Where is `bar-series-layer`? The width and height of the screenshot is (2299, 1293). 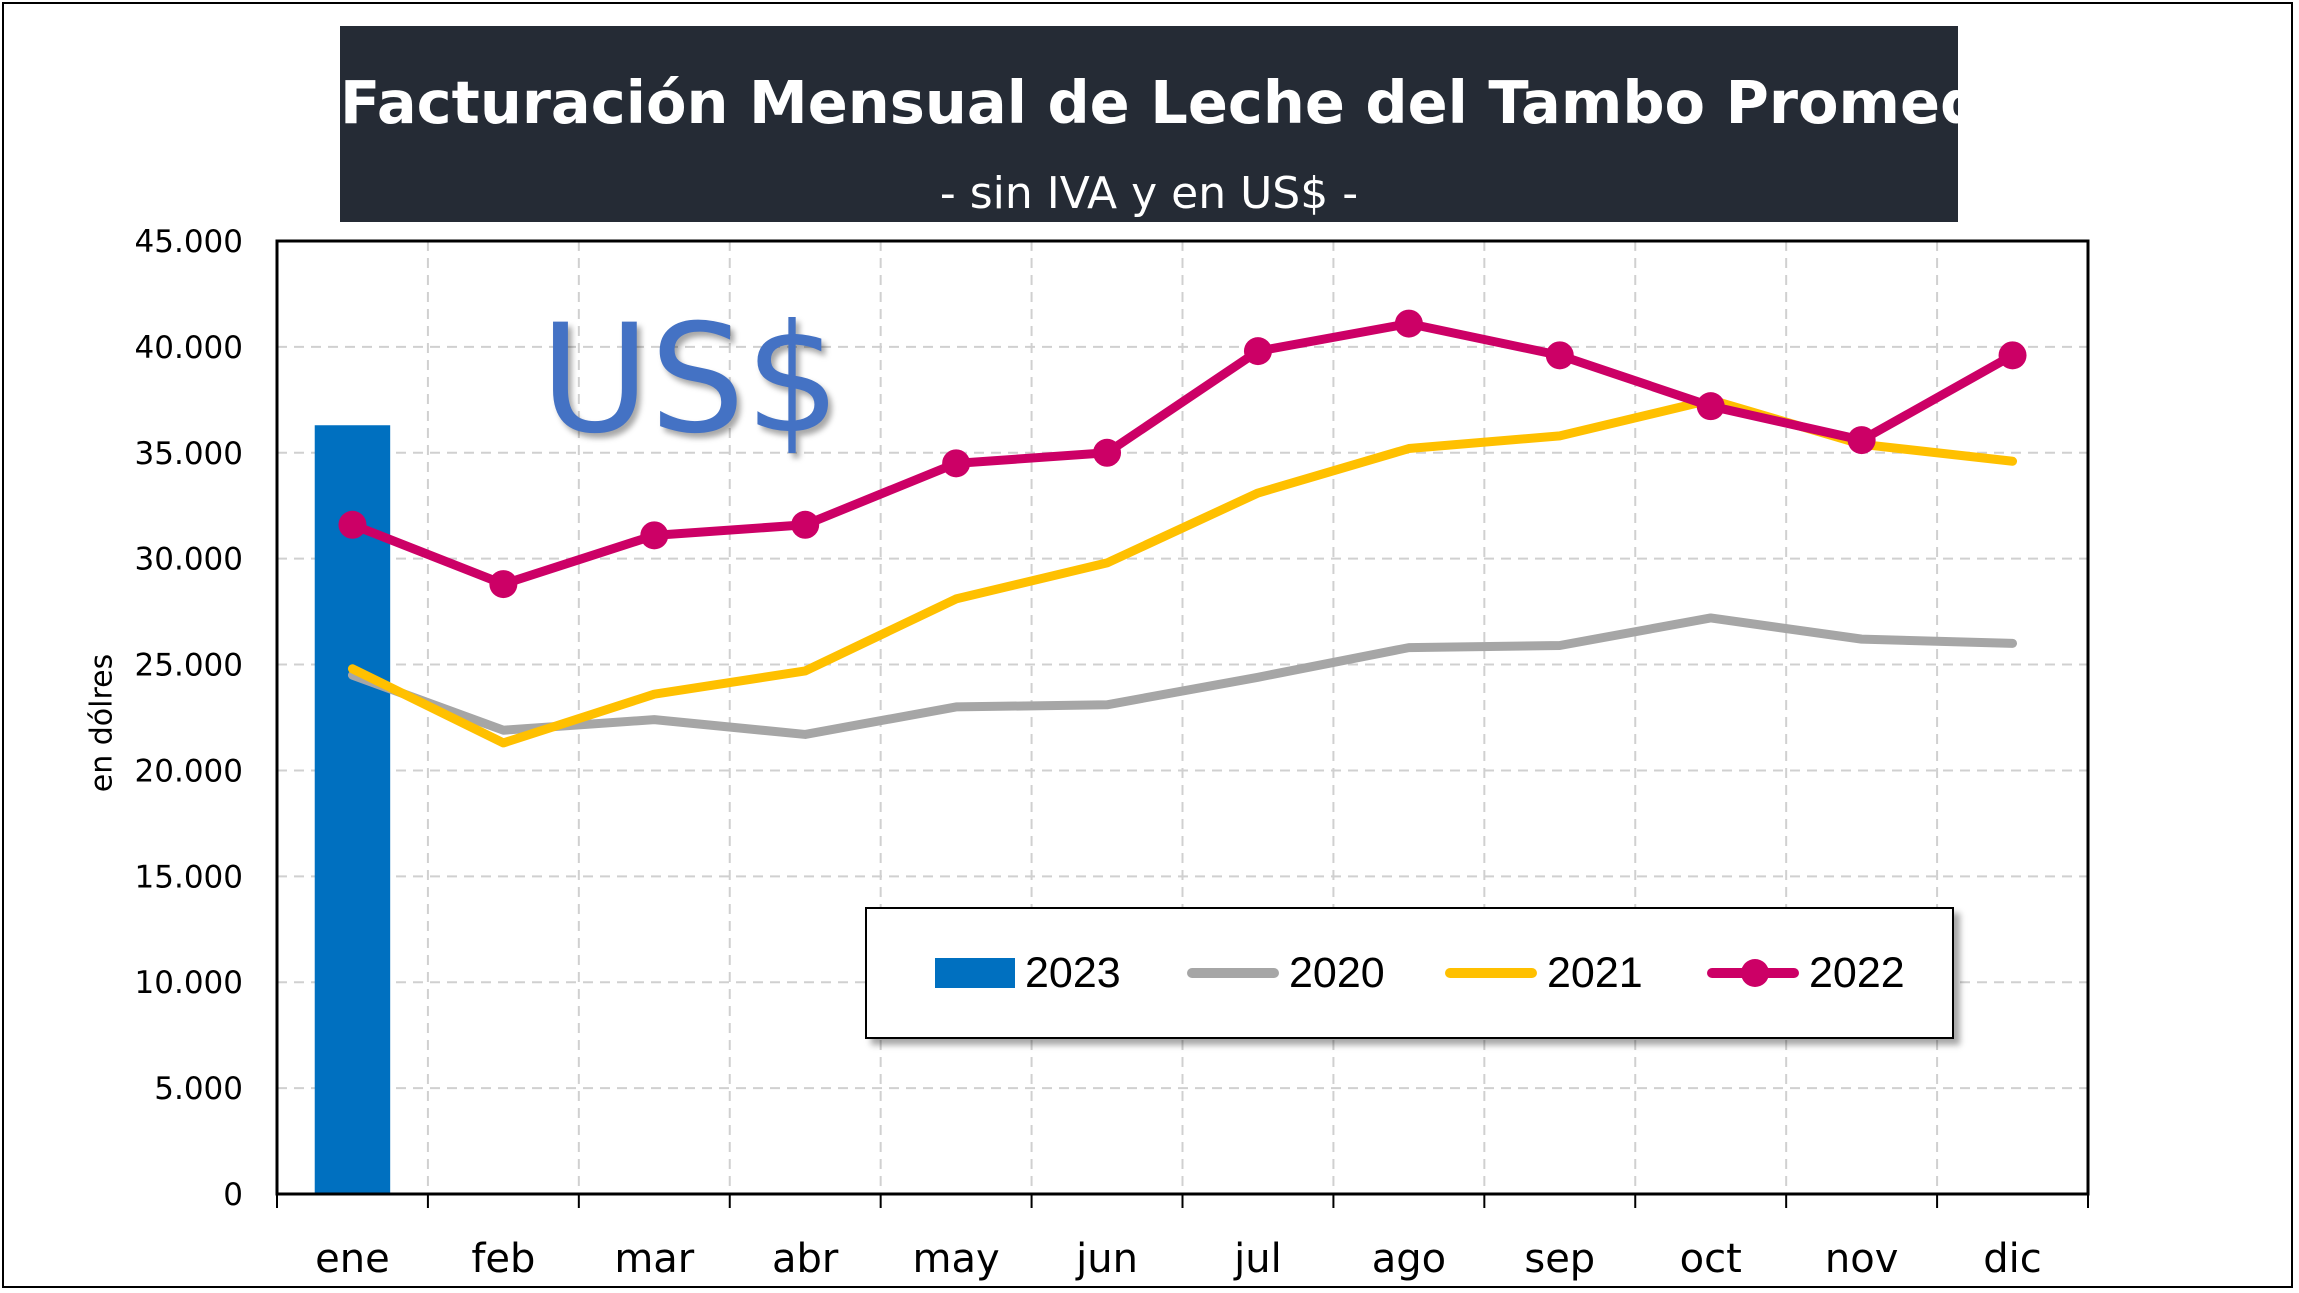
bar-series-layer is located at coordinates (352, 809).